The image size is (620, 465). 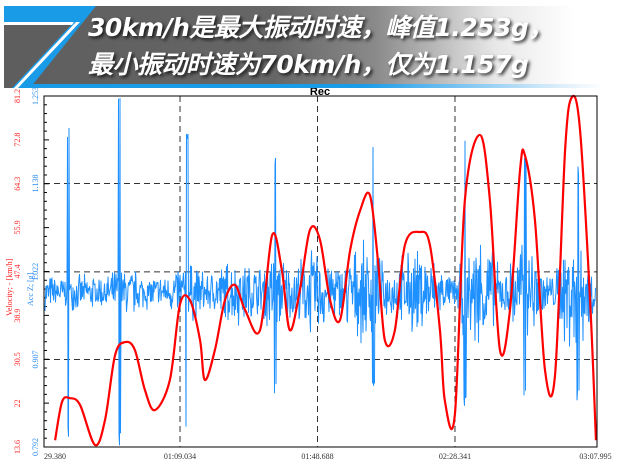 What do you see at coordinates (9, 287) in the screenshot?
I see `velocity-axis-label: Velocity; - [km/h]` at bounding box center [9, 287].